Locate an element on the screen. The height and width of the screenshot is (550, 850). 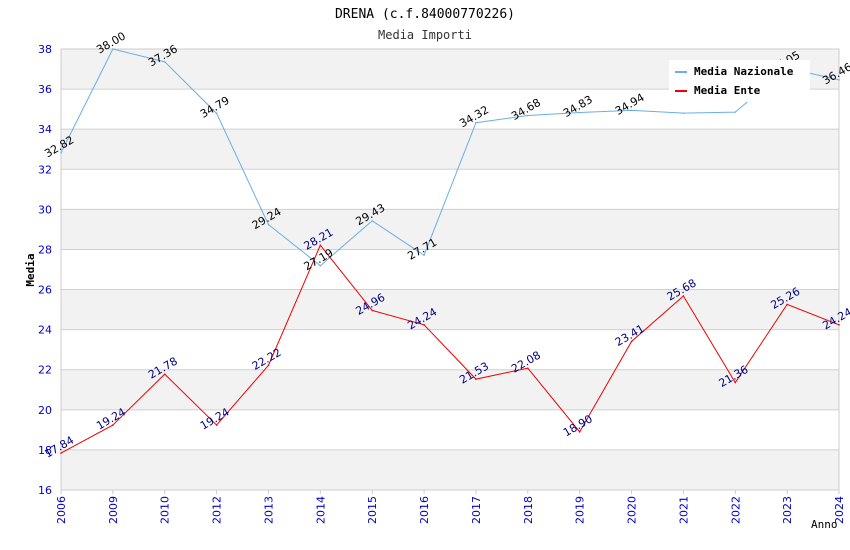
x-tick-label: 2013 is located at coordinates (268, 510).